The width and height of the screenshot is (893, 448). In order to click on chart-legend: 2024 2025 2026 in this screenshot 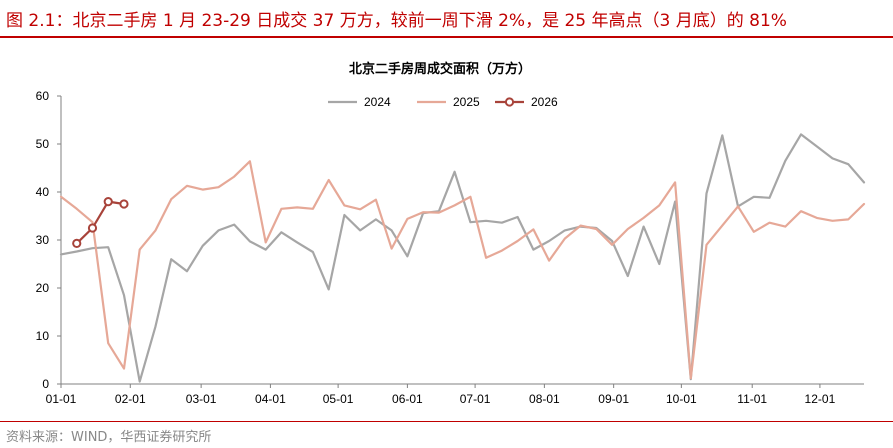, I will do `click(443, 102)`.